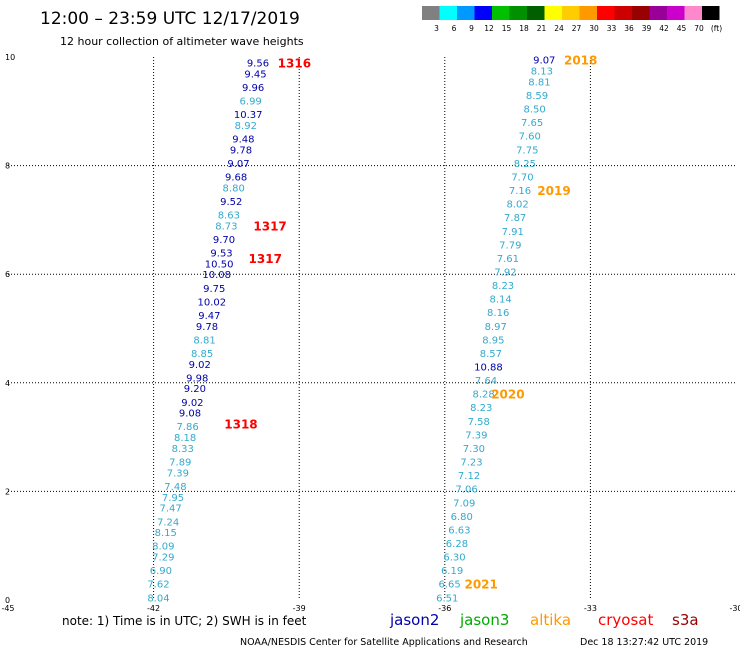 This screenshot has width=740, height=650. What do you see at coordinates (163, 547) in the screenshot?
I see `swh-value: 8.09` at bounding box center [163, 547].